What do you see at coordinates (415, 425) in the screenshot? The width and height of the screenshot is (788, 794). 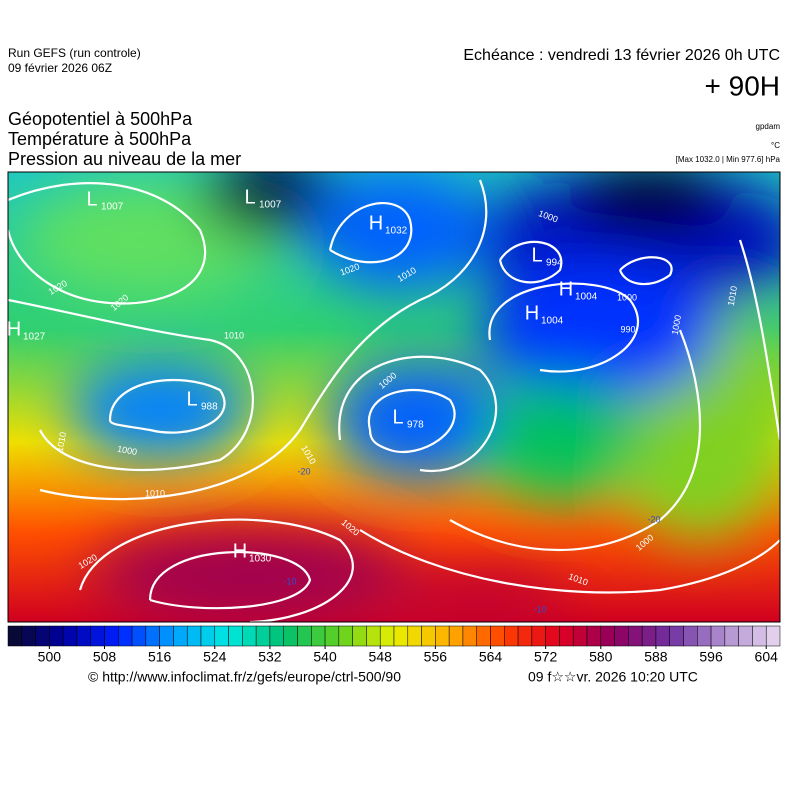 I see `center-value: 978` at bounding box center [415, 425].